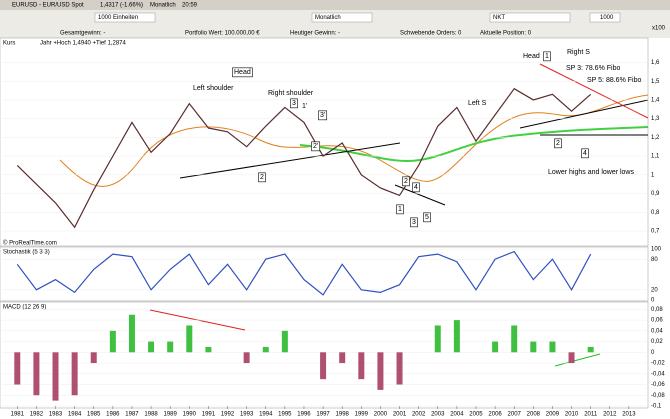  I want to click on annotation: 3', so click(322, 115).